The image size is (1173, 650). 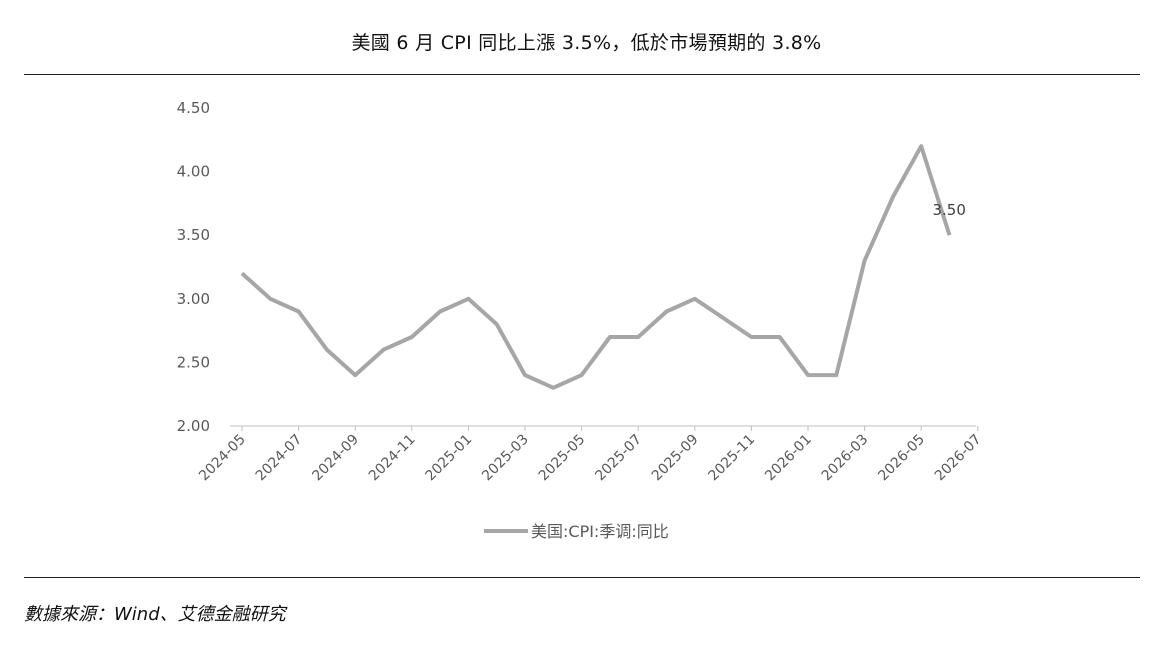 What do you see at coordinates (600, 531) in the screenshot?
I see `legend-label: 美国:CPI:季调:同比` at bounding box center [600, 531].